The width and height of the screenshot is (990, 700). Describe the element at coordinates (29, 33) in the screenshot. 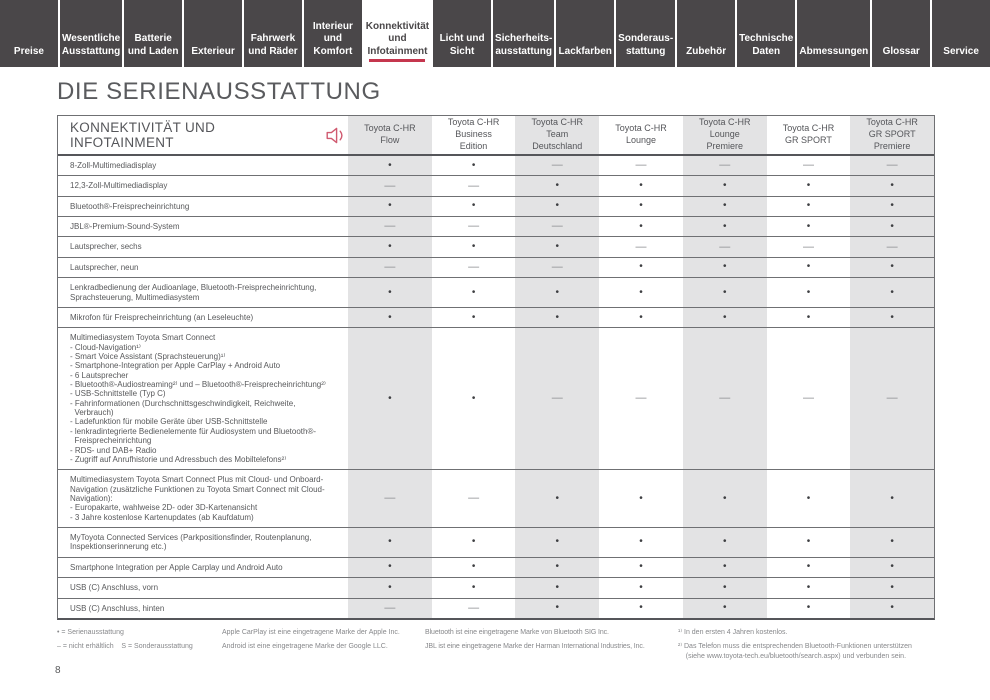

I see `tab-preise: Preise` at that location.